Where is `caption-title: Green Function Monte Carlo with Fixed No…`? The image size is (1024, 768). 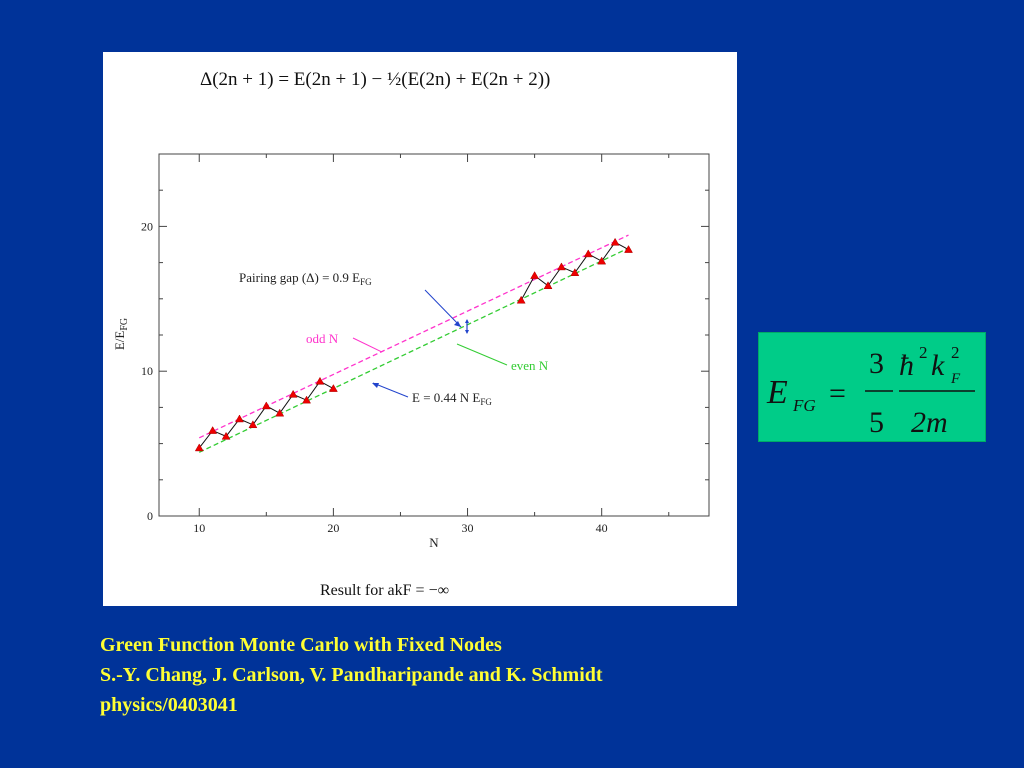 caption-title: Green Function Monte Carlo with Fixed No… is located at coordinates (301, 645).